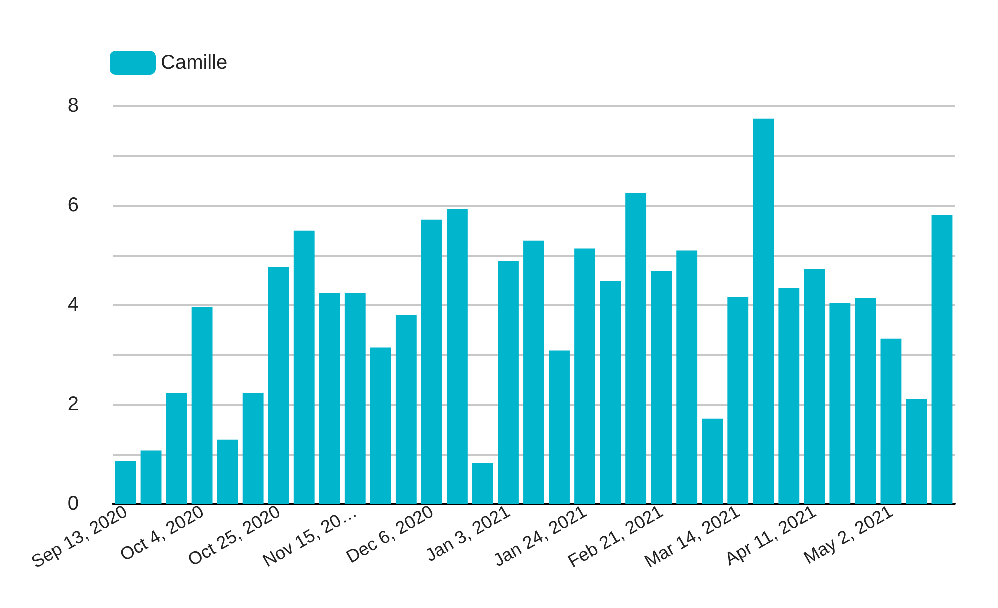 Image resolution: width=998 pixels, height=608 pixels. Describe the element at coordinates (73, 305) in the screenshot. I see `y-tick-label: 4` at that location.